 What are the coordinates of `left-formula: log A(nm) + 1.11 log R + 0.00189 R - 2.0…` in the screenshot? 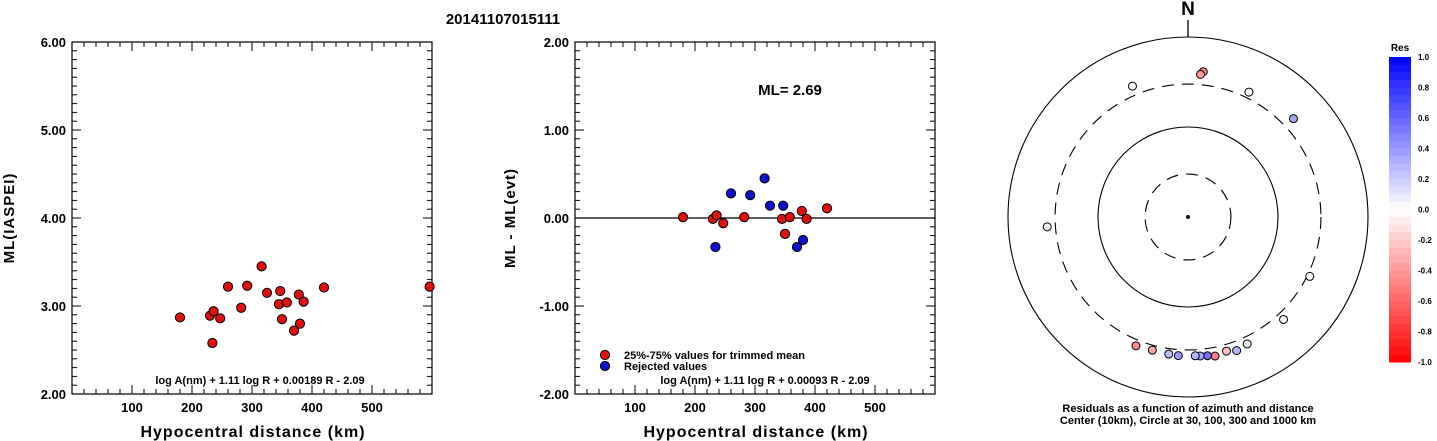 It's located at (259, 381).